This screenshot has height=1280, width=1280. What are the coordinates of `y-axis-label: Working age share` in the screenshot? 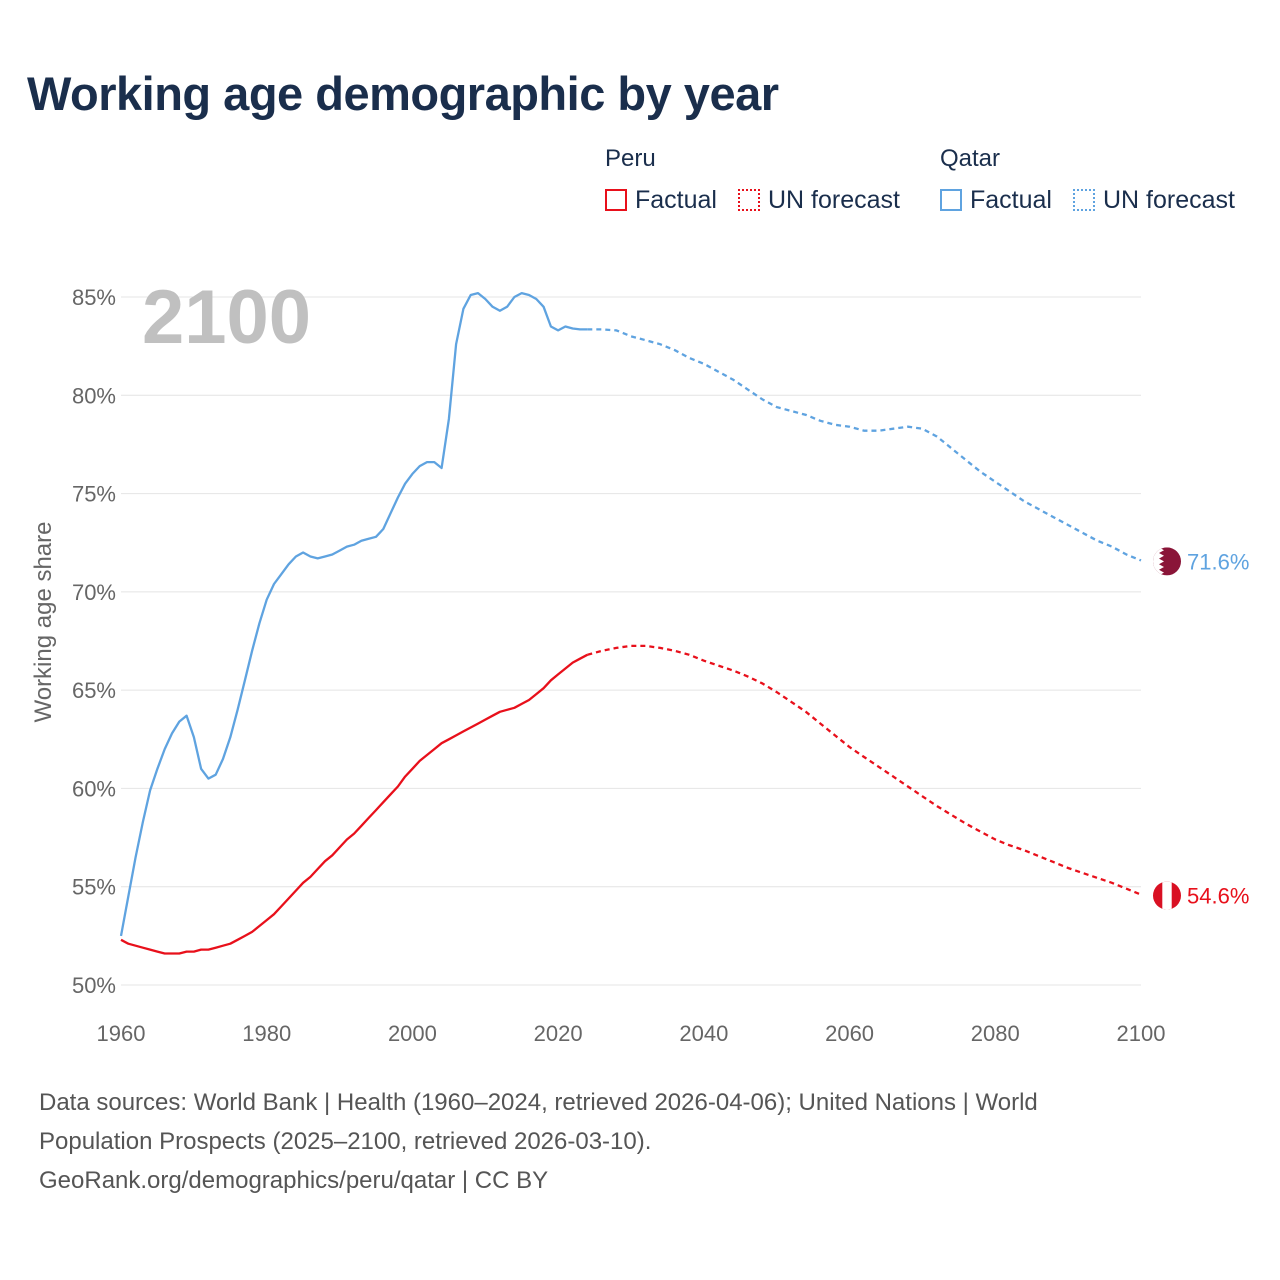 It's located at (43, 622).